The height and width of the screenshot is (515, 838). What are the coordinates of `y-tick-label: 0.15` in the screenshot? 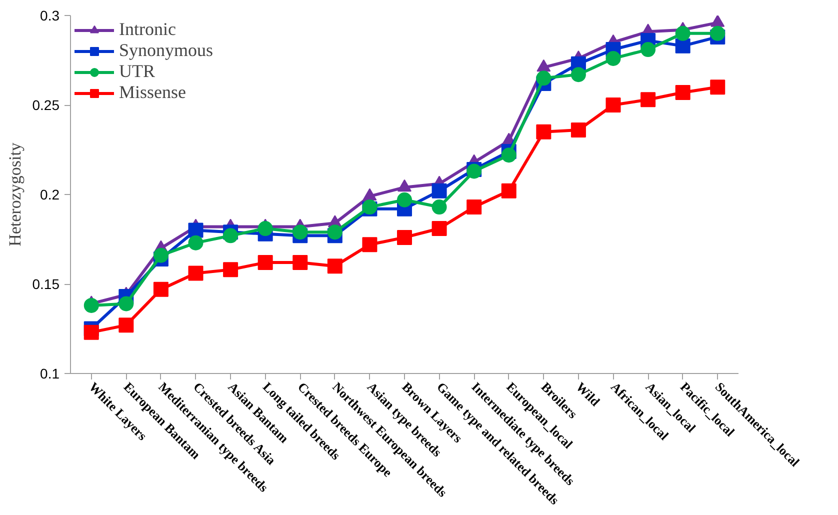 It's located at (46, 284).